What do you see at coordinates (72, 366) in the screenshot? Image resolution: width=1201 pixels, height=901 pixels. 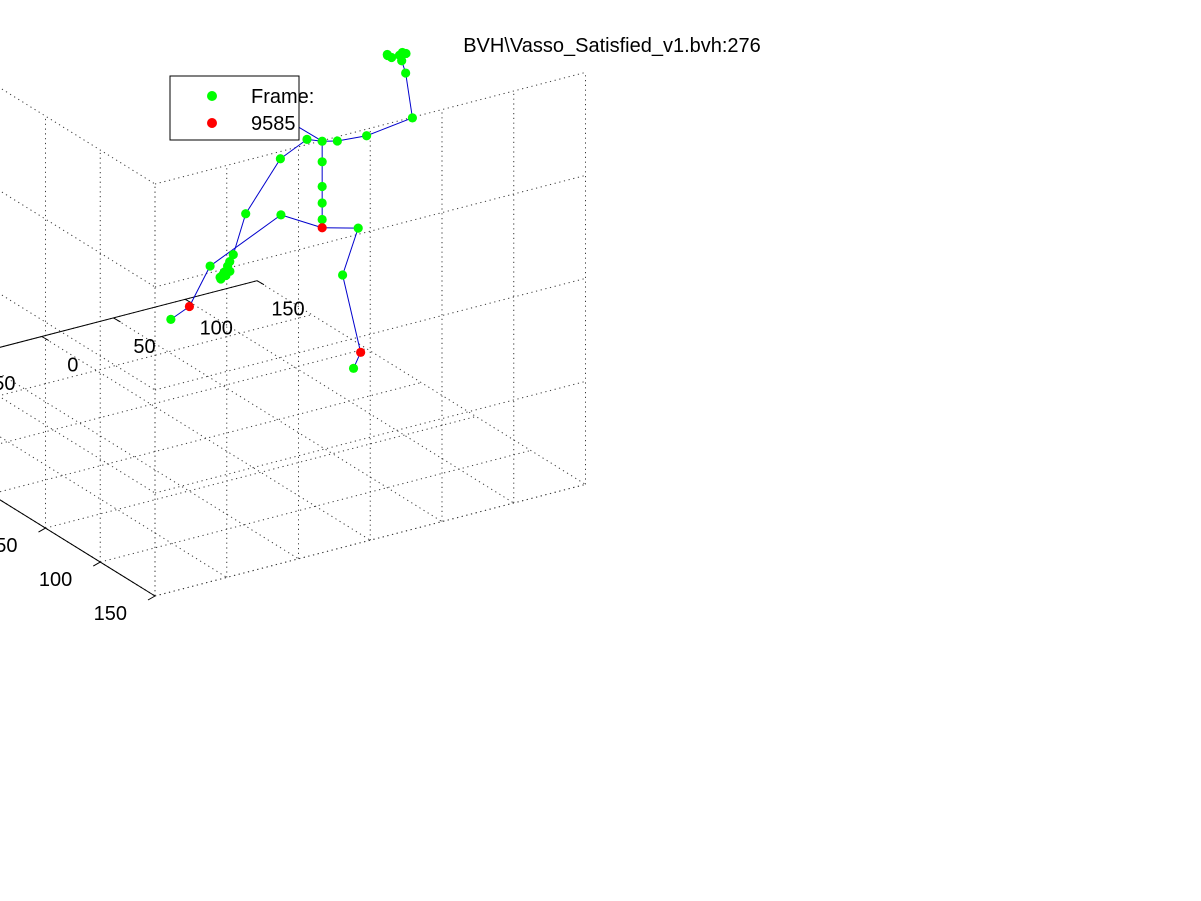 I see `x-tick-label: 0` at bounding box center [72, 366].